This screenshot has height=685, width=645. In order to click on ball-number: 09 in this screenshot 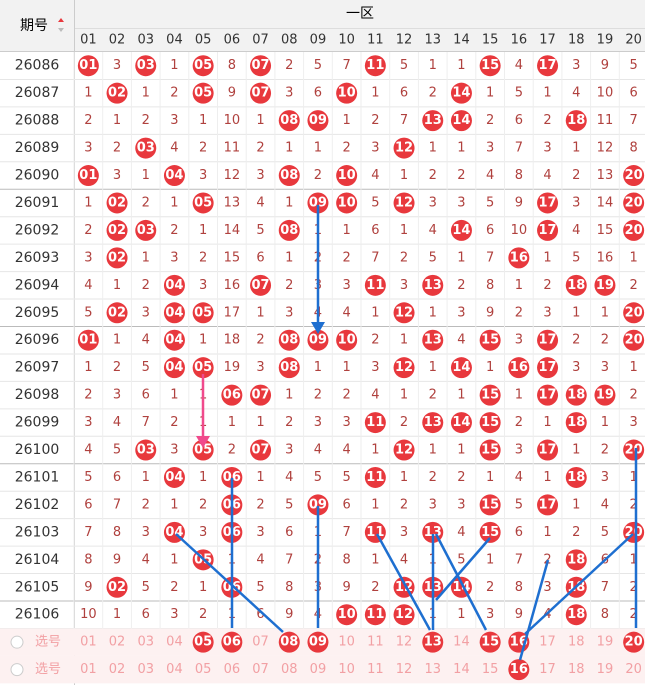, I will do `click(318, 642)`.